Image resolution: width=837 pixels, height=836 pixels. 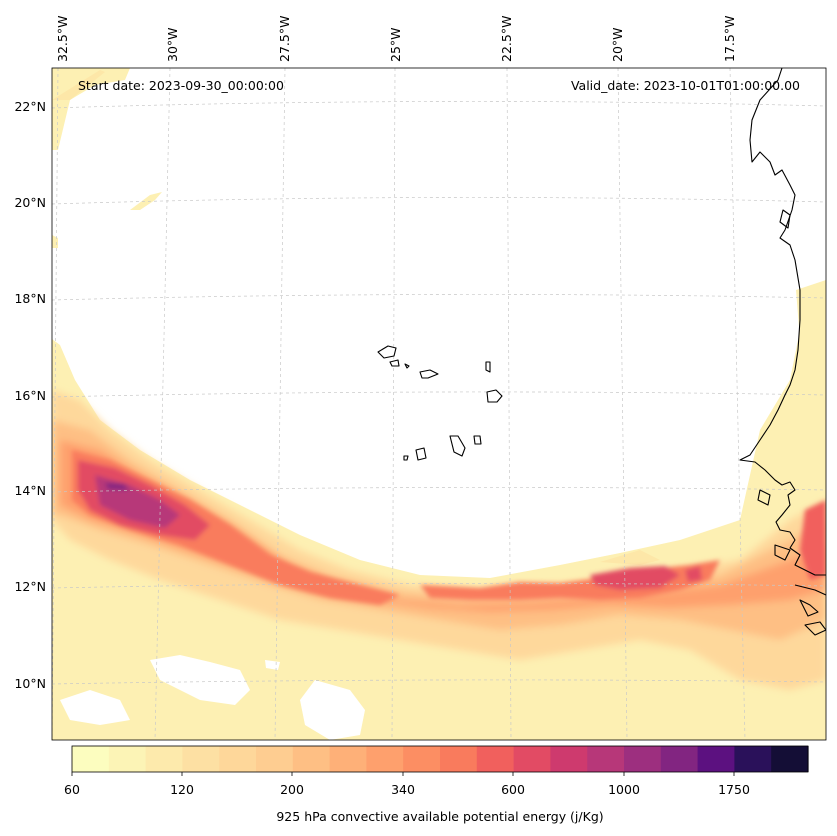 What do you see at coordinates (395, 44) in the screenshot?
I see `lon-label-25w: 25°W` at bounding box center [395, 44].